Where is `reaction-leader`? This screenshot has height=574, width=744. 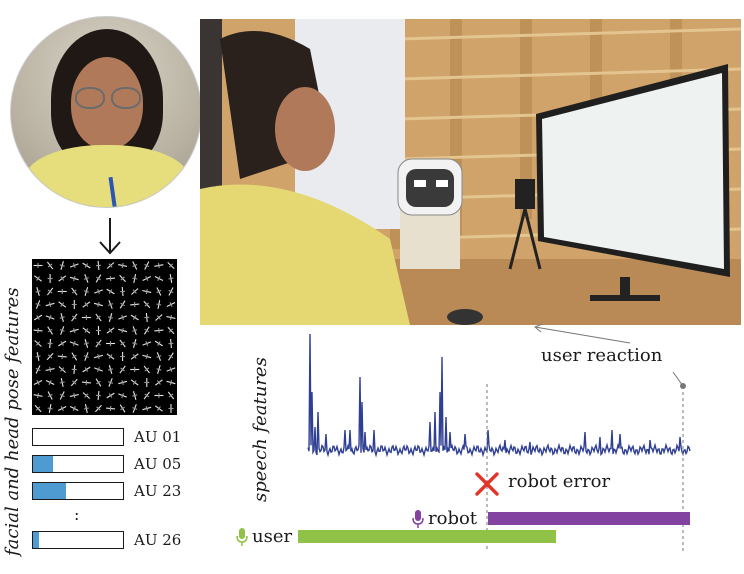 reaction-leader is located at coordinates (678, 379).